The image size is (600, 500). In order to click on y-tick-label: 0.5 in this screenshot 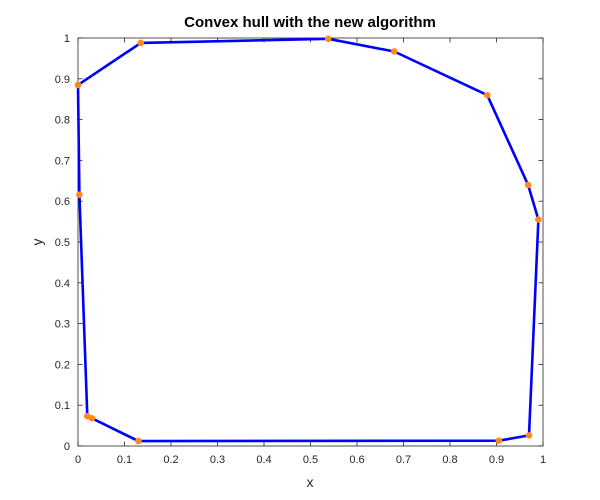, I will do `click(62, 243)`.